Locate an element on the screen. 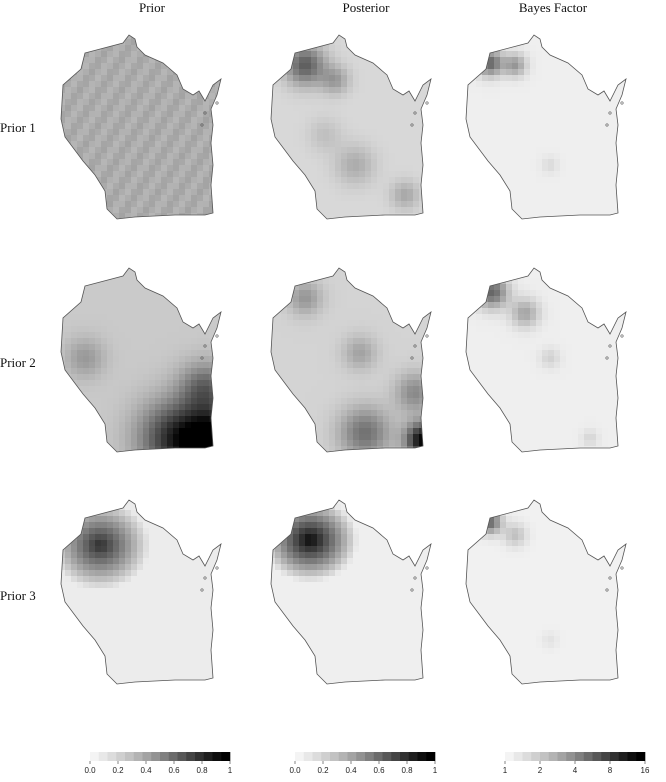 The height and width of the screenshot is (782, 666). column-title-prior: Prior is located at coordinates (152, 7).